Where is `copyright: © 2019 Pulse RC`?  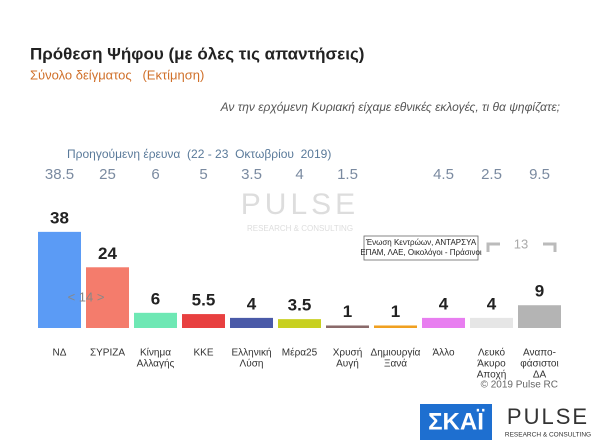 copyright: © 2019 Pulse RC is located at coordinates (519, 385).